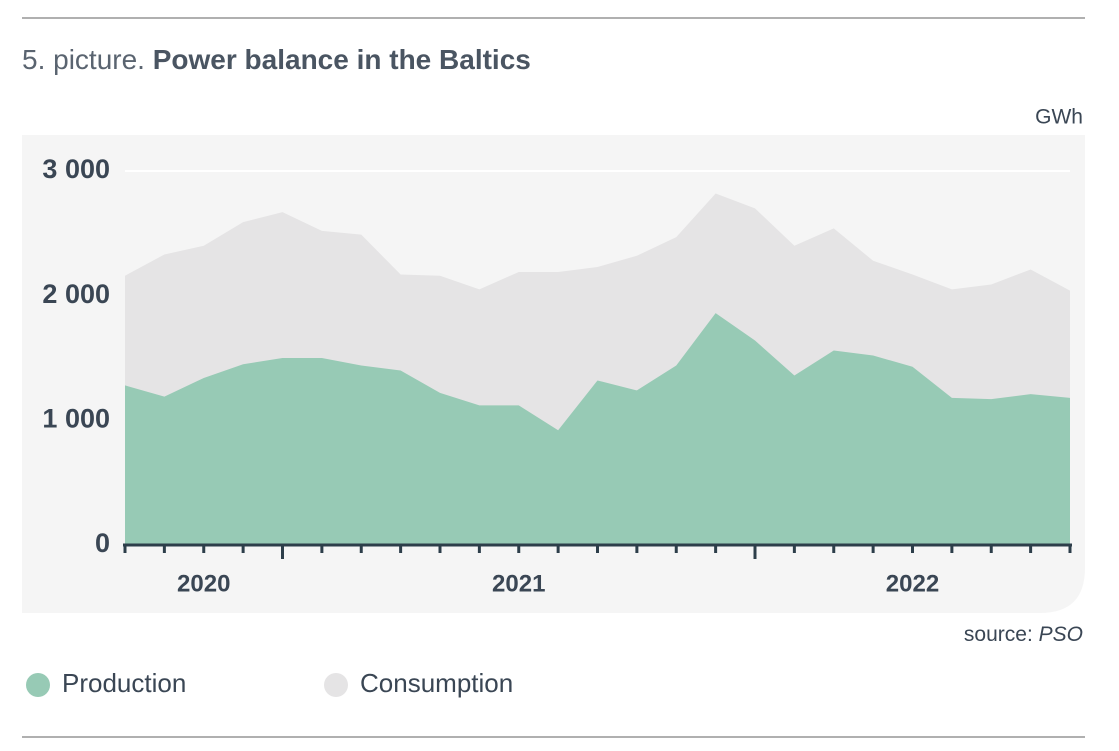 The height and width of the screenshot is (751, 1119). Describe the element at coordinates (124, 683) in the screenshot. I see `legend-label: Production` at that location.